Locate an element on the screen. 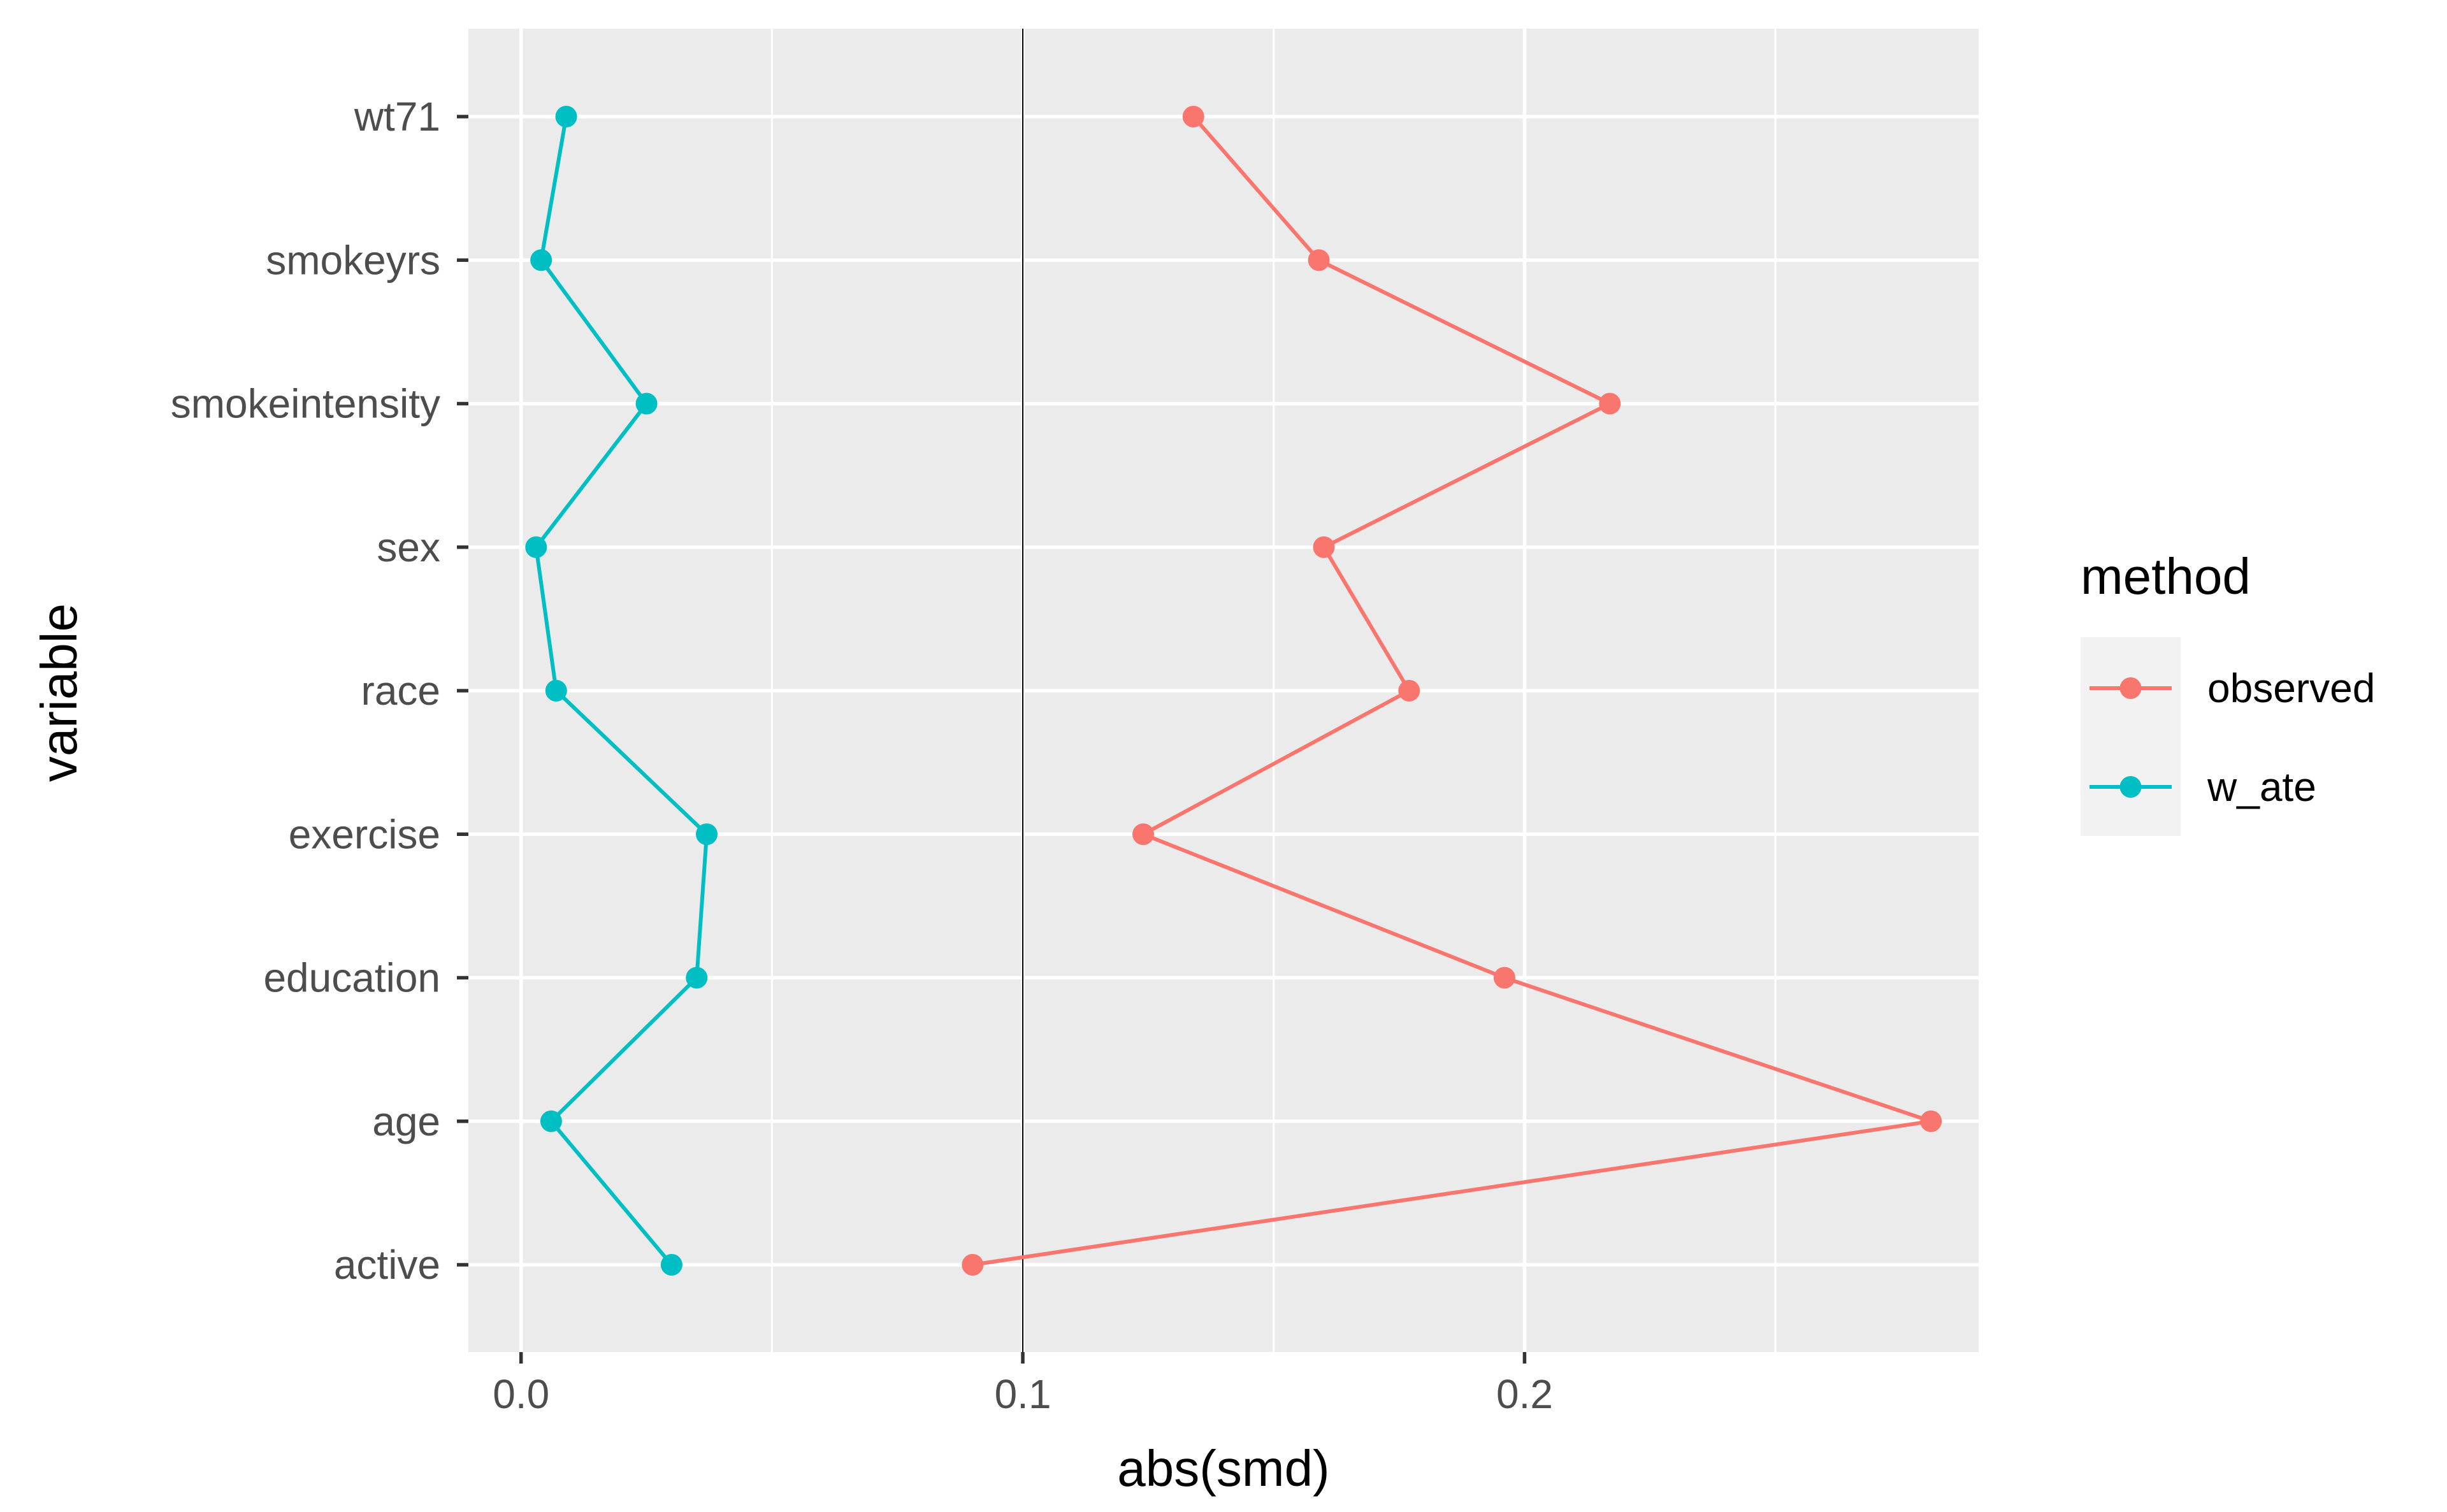 The image size is (2447, 1512). legend-label-observed: observed is located at coordinates (2291, 688).